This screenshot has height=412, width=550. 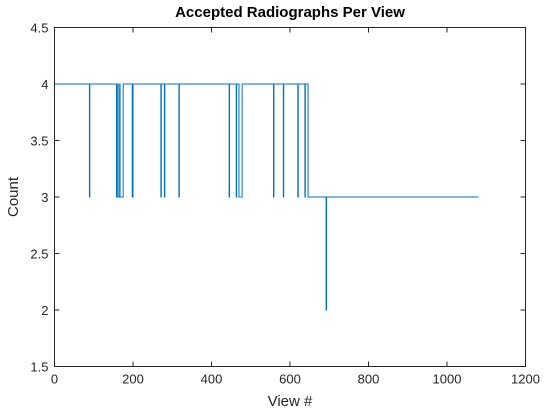 I want to click on y-axis-label: Count, so click(x=13, y=196).